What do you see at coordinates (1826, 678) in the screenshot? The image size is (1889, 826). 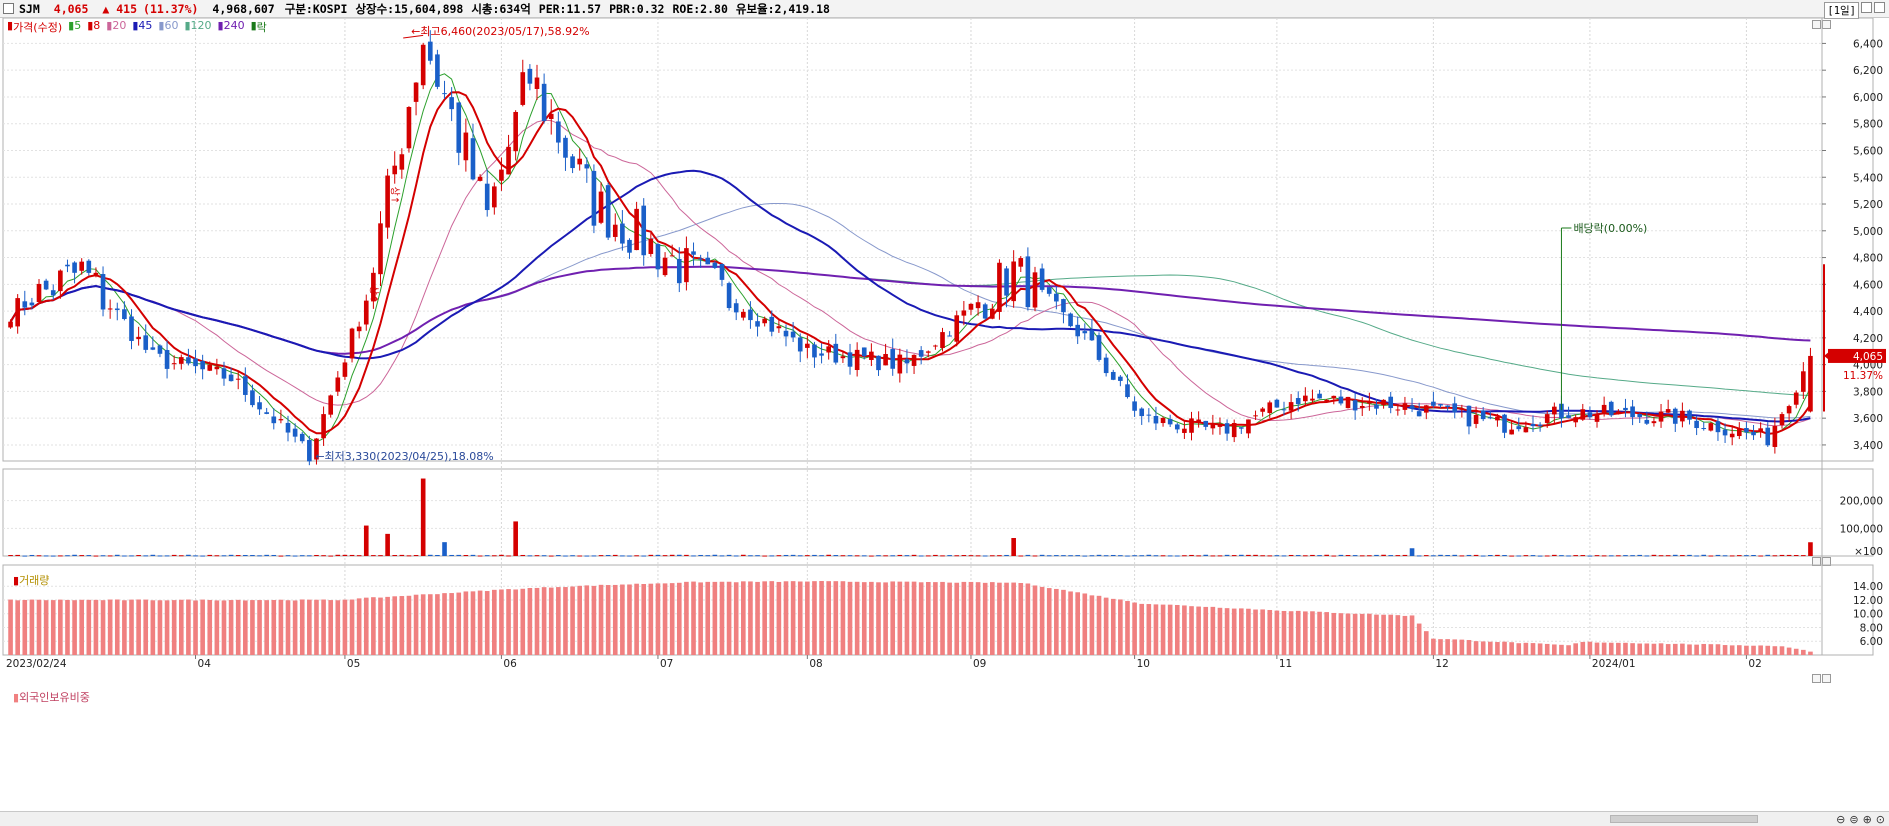 I see `panel-close-icon` at bounding box center [1826, 678].